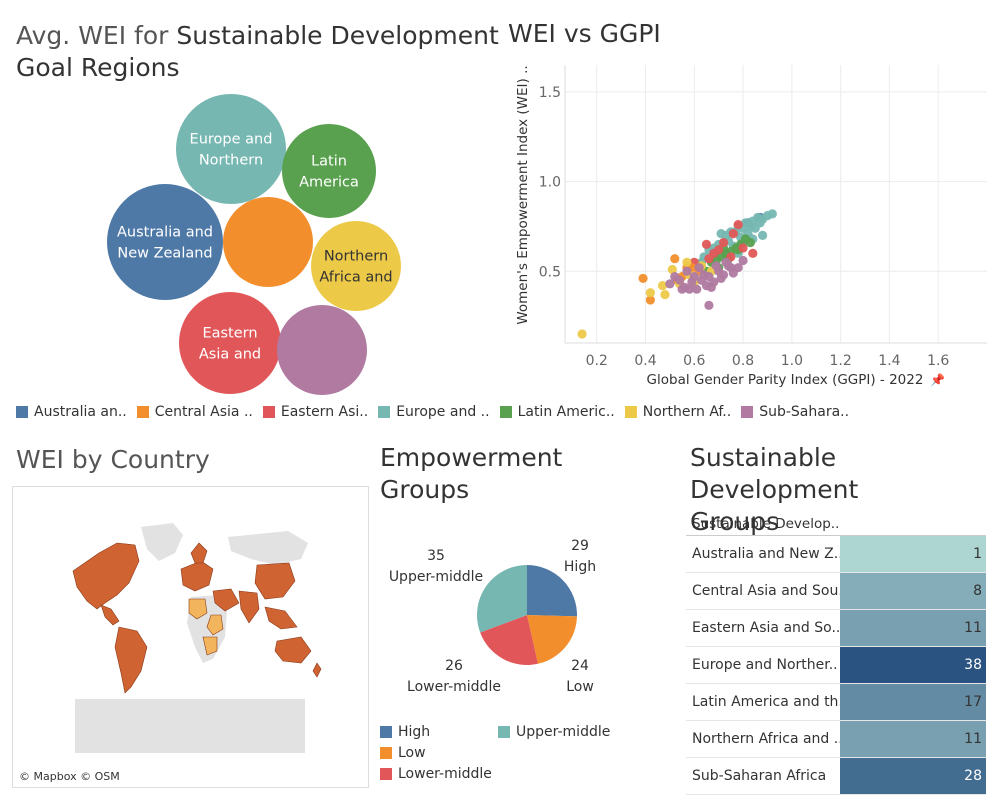  Describe the element at coordinates (436, 556) in the screenshot. I see `pie-value-label: 35` at that location.